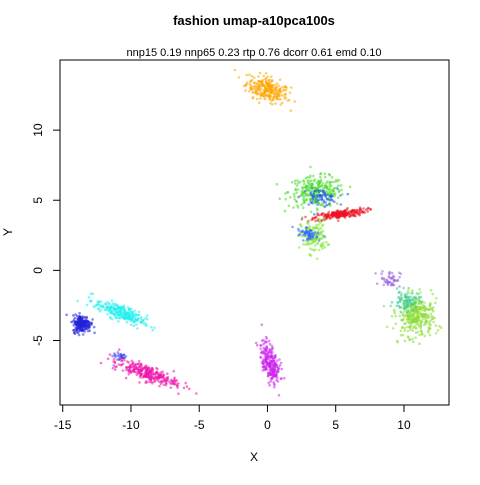 The width and height of the screenshot is (480, 485). I want to click on x-axis-label: X, so click(254, 457).